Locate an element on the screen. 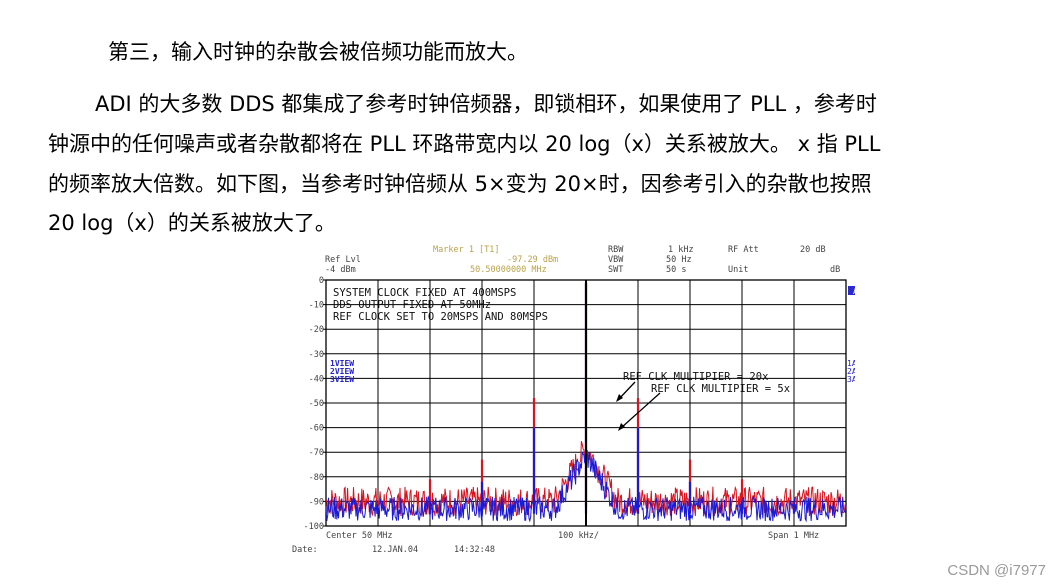 The image size is (1050, 585). swt-label: SWT is located at coordinates (615, 270).